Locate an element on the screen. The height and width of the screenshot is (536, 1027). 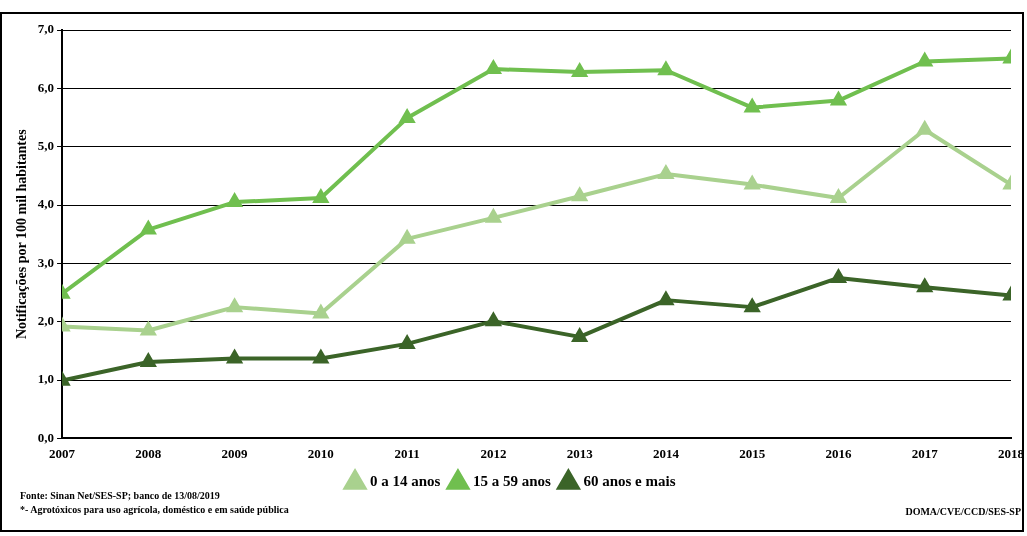
y-tick-label: 6,0 is located at coordinates (46, 87).